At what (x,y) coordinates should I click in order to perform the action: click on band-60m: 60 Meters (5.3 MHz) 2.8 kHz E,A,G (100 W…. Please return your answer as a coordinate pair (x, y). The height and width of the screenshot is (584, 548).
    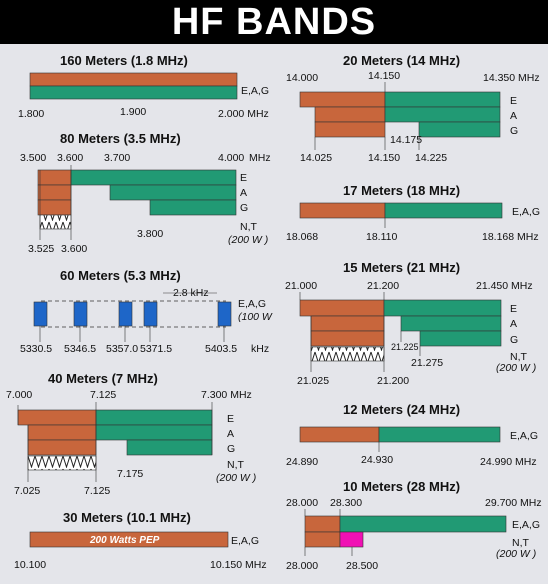
    Looking at the image, I should click on (146, 311).